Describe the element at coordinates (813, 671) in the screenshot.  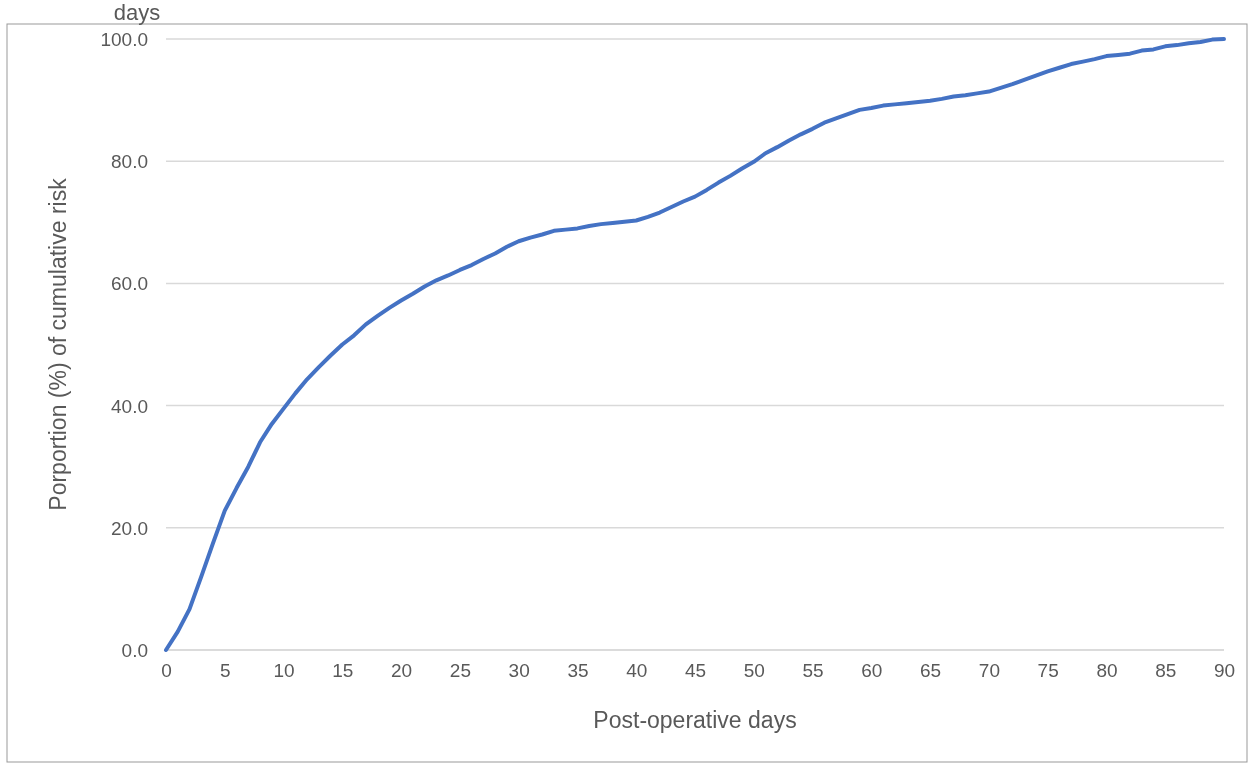
I see `x-tick-label: 55` at that location.